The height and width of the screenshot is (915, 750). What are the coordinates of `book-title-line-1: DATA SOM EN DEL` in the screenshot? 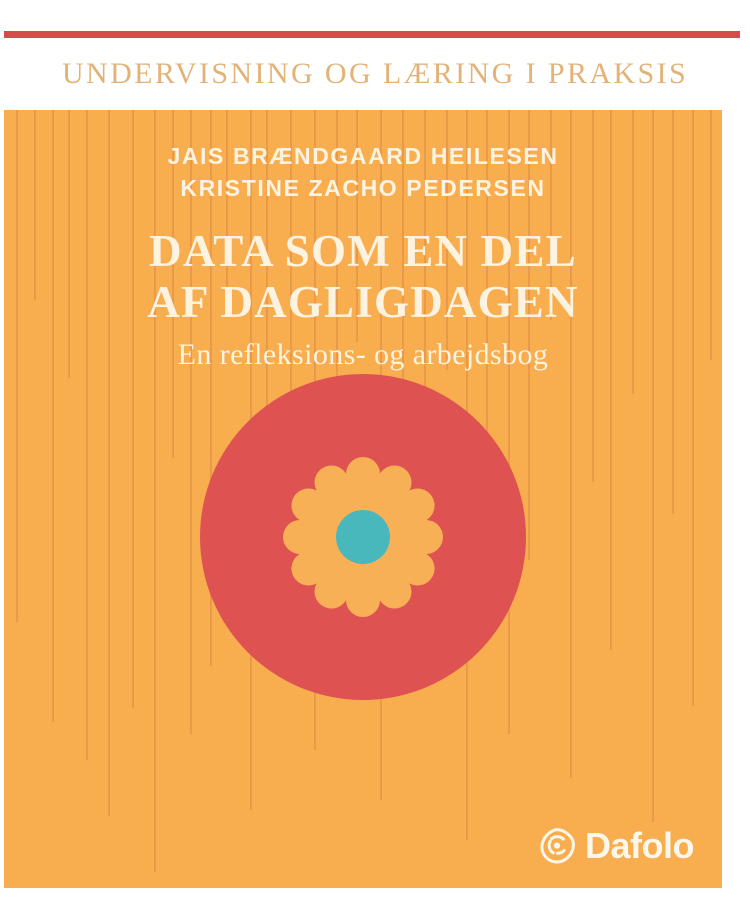 It's located at (363, 251).